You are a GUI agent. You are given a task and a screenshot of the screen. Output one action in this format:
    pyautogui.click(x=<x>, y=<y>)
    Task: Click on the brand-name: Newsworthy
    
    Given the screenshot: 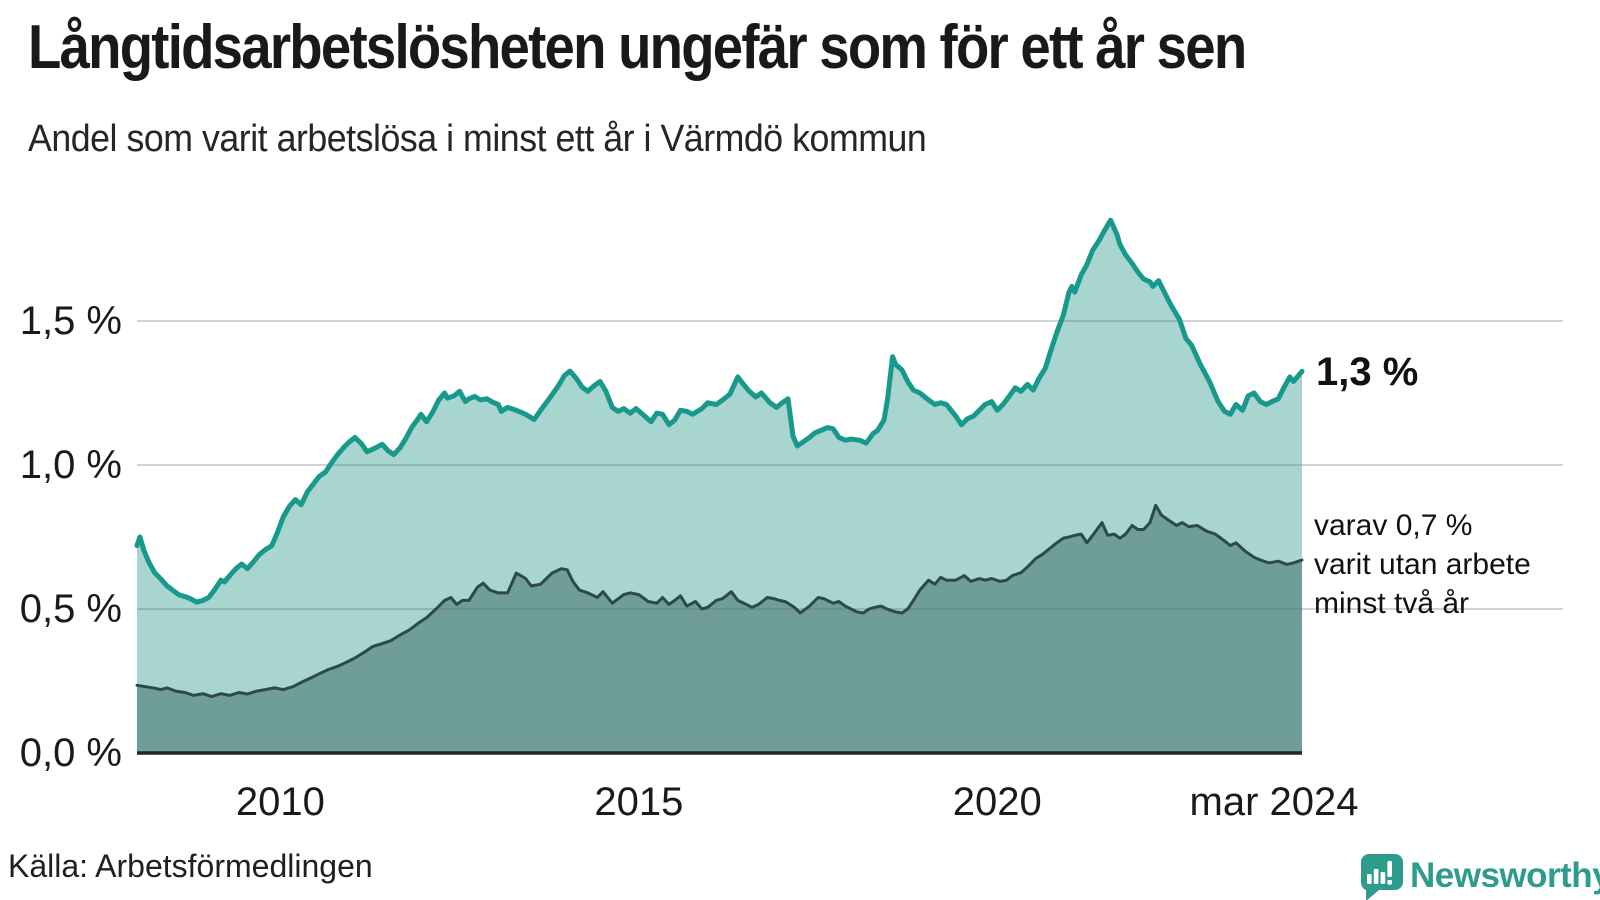 What is the action you would take?
    pyautogui.click(x=1505, y=875)
    